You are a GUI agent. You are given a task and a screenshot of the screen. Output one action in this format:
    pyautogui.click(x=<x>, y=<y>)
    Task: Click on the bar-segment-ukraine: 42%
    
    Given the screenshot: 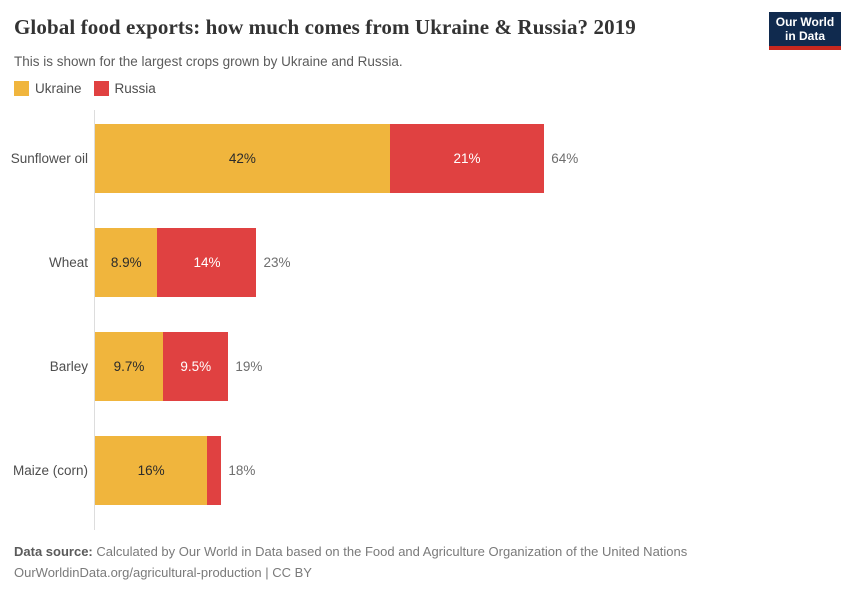 What is the action you would take?
    pyautogui.click(x=242, y=158)
    